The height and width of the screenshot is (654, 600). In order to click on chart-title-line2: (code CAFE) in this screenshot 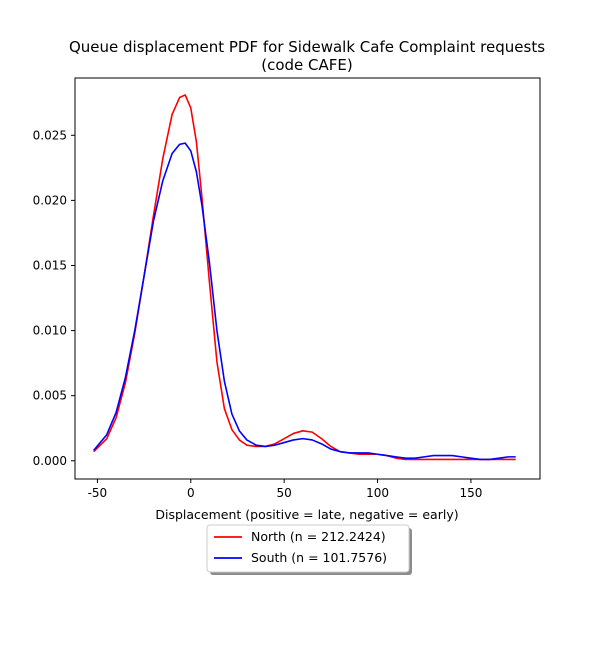, I will do `click(307, 65)`.